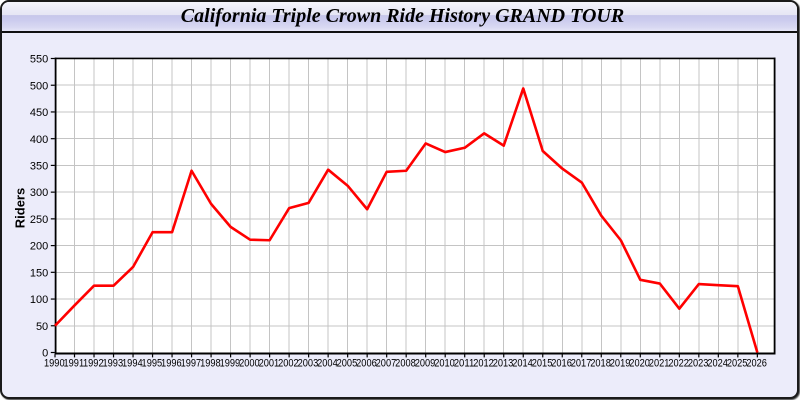  What do you see at coordinates (425, 364) in the screenshot?
I see `svg-text: 2009` at bounding box center [425, 364].